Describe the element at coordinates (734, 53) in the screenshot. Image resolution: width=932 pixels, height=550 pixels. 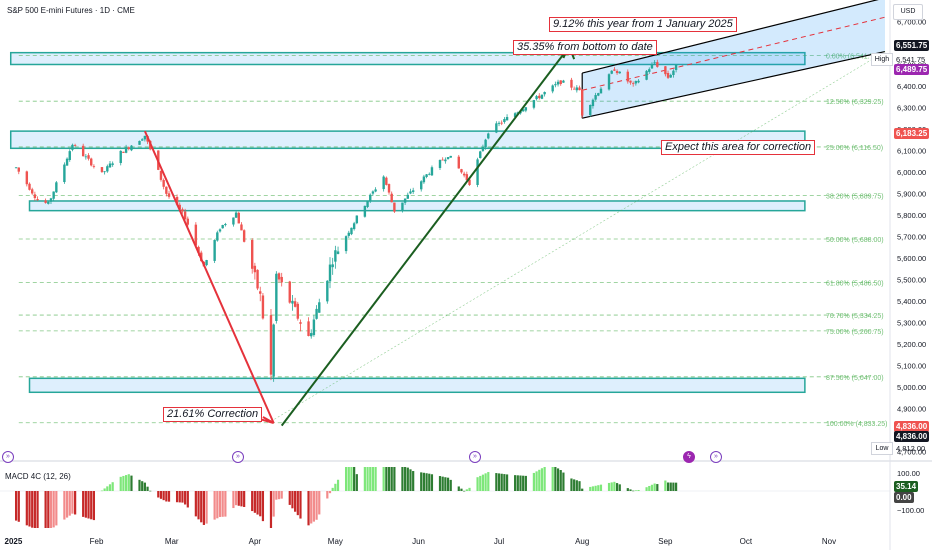
I see `channel-midline` at that location.